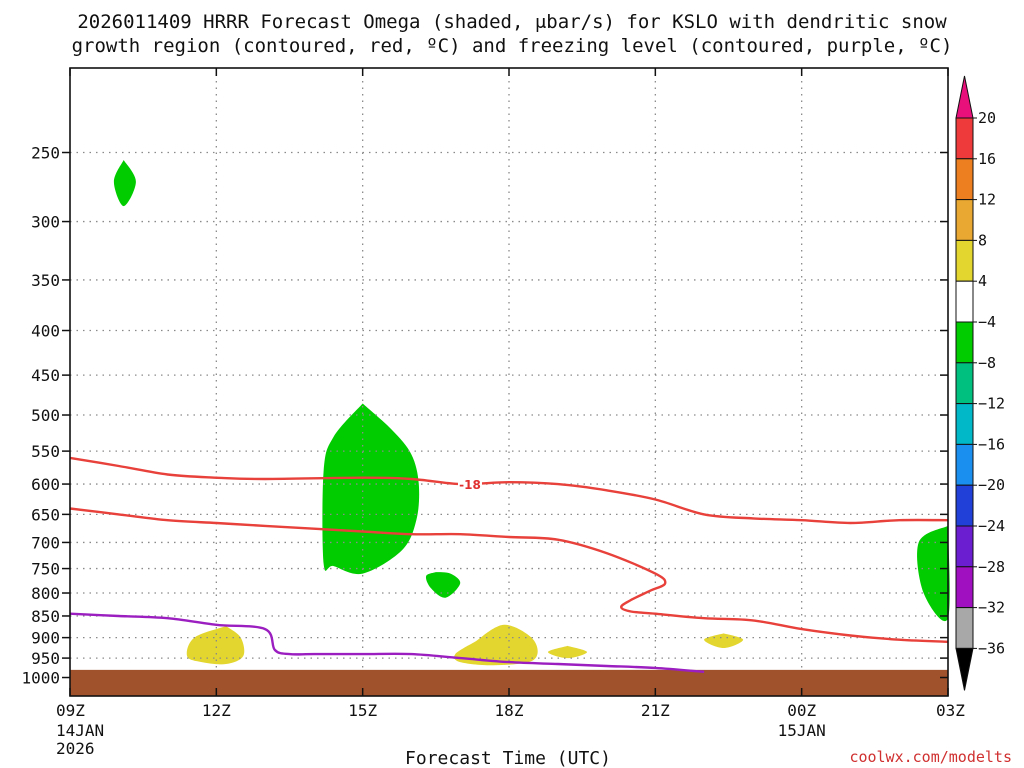 This screenshot has width=1024, height=768. Describe the element at coordinates (964, 97) in the screenshot. I see `colorbar-top-arrow` at that location.